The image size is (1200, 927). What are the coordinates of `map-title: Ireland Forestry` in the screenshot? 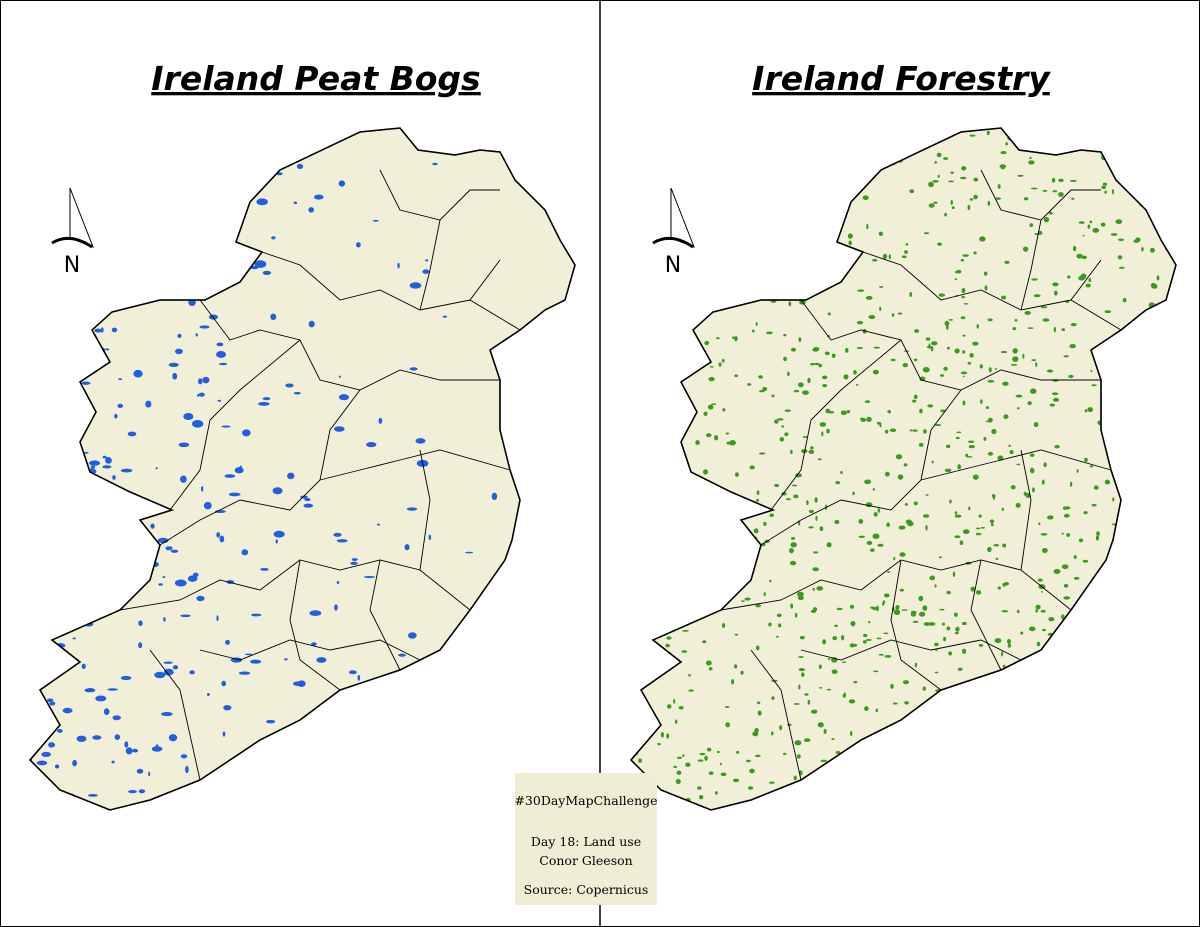 It's located at (901, 78).